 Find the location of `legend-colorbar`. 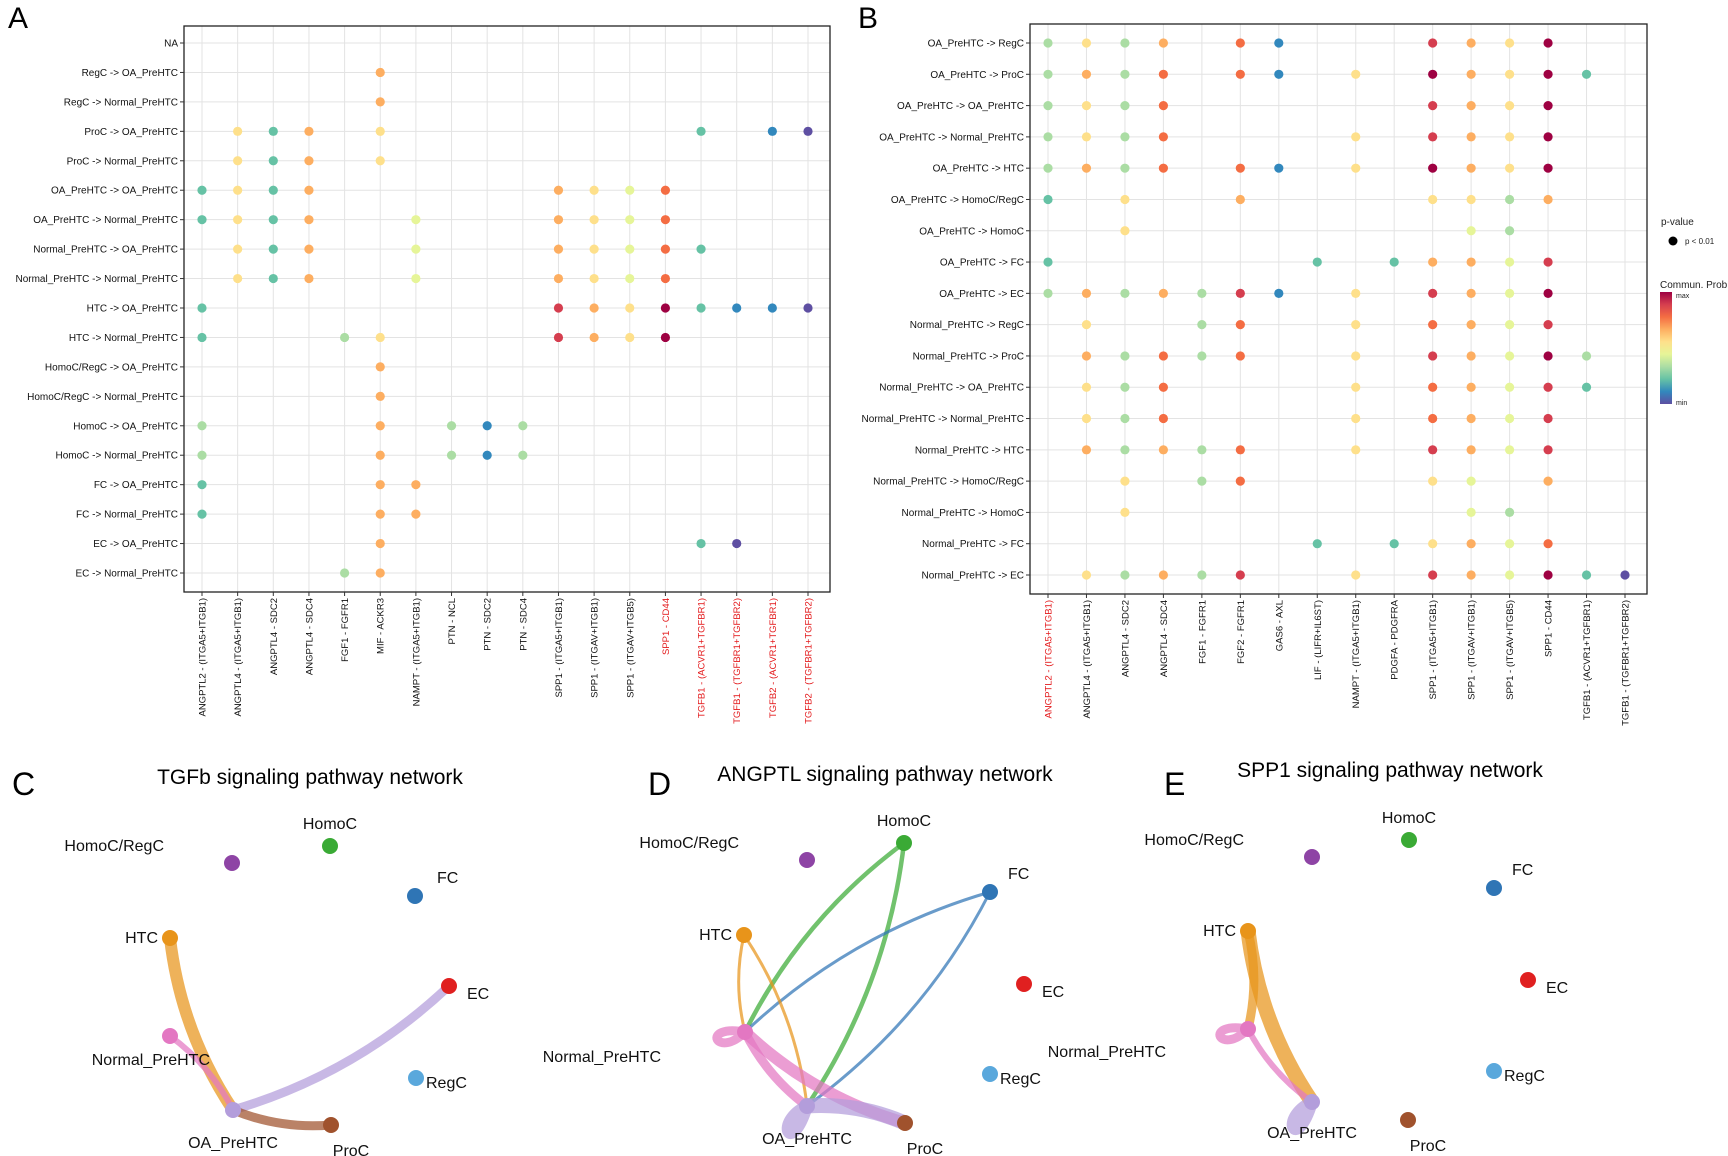

legend-colorbar is located at coordinates (1666, 348).